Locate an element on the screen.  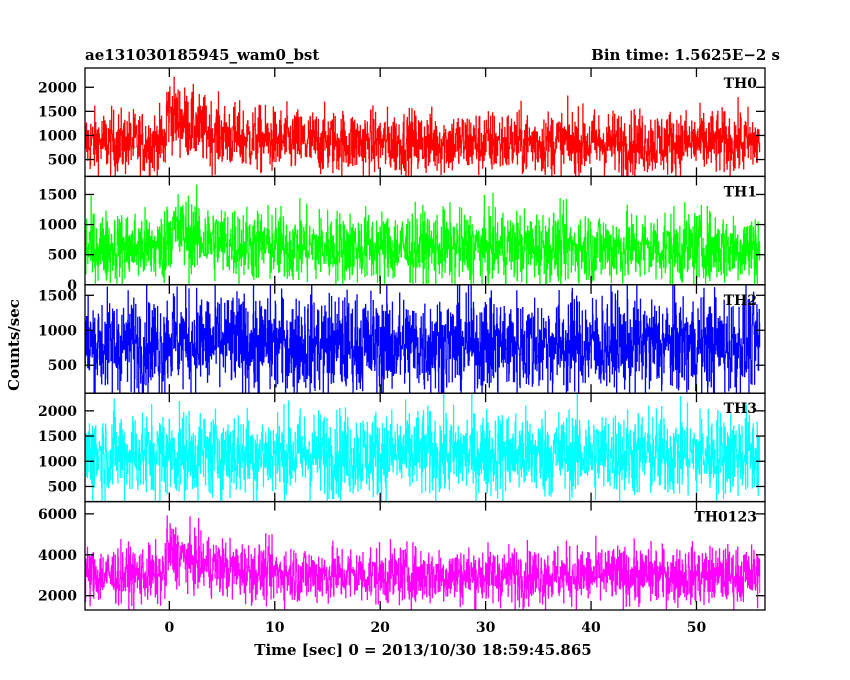
x-tick-label: 40 is located at coordinates (591, 628).